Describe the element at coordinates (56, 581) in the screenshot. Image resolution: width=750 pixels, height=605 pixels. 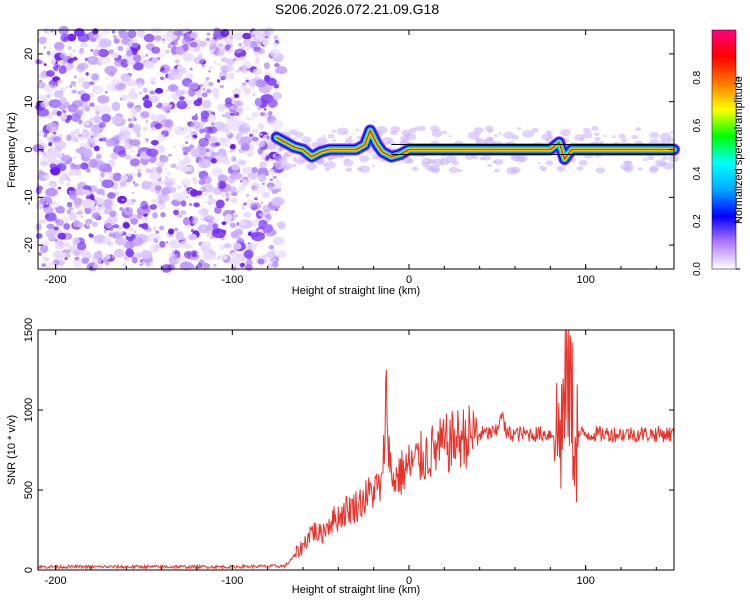
I see `snr-x-tick-label: -200` at that location.